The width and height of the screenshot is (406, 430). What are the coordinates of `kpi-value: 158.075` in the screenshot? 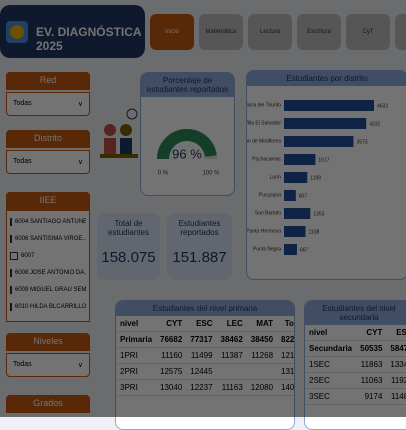 It's located at (128, 257).